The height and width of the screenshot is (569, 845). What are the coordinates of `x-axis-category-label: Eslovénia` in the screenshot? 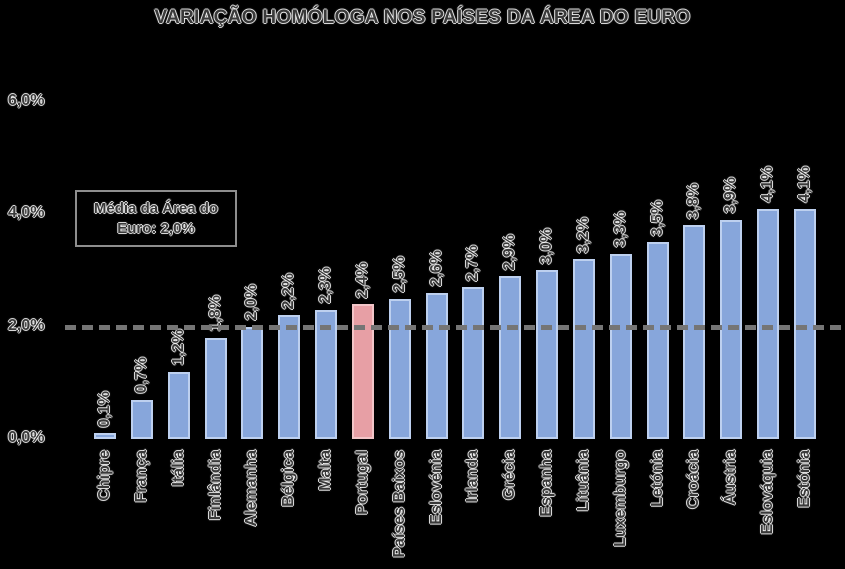 It's located at (436, 487).